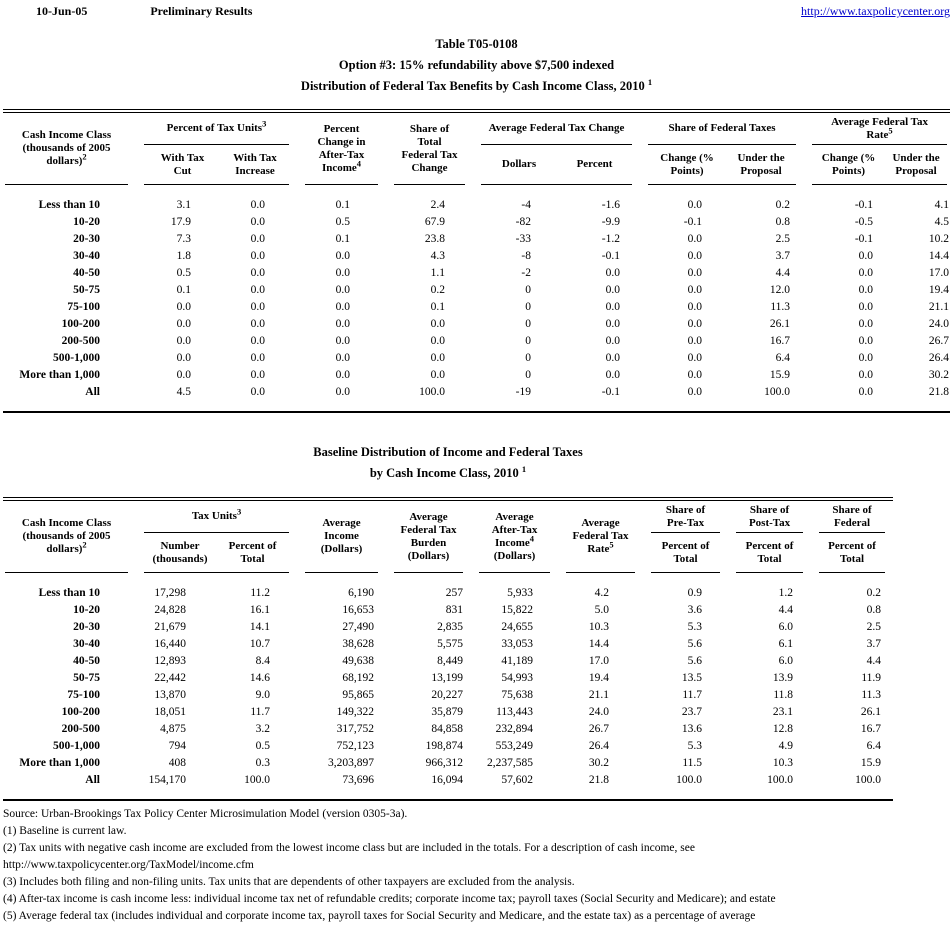 This screenshot has height=945, width=952. Describe the element at coordinates (783, 205) in the screenshot. I see `value-cell: 0.2` at that location.